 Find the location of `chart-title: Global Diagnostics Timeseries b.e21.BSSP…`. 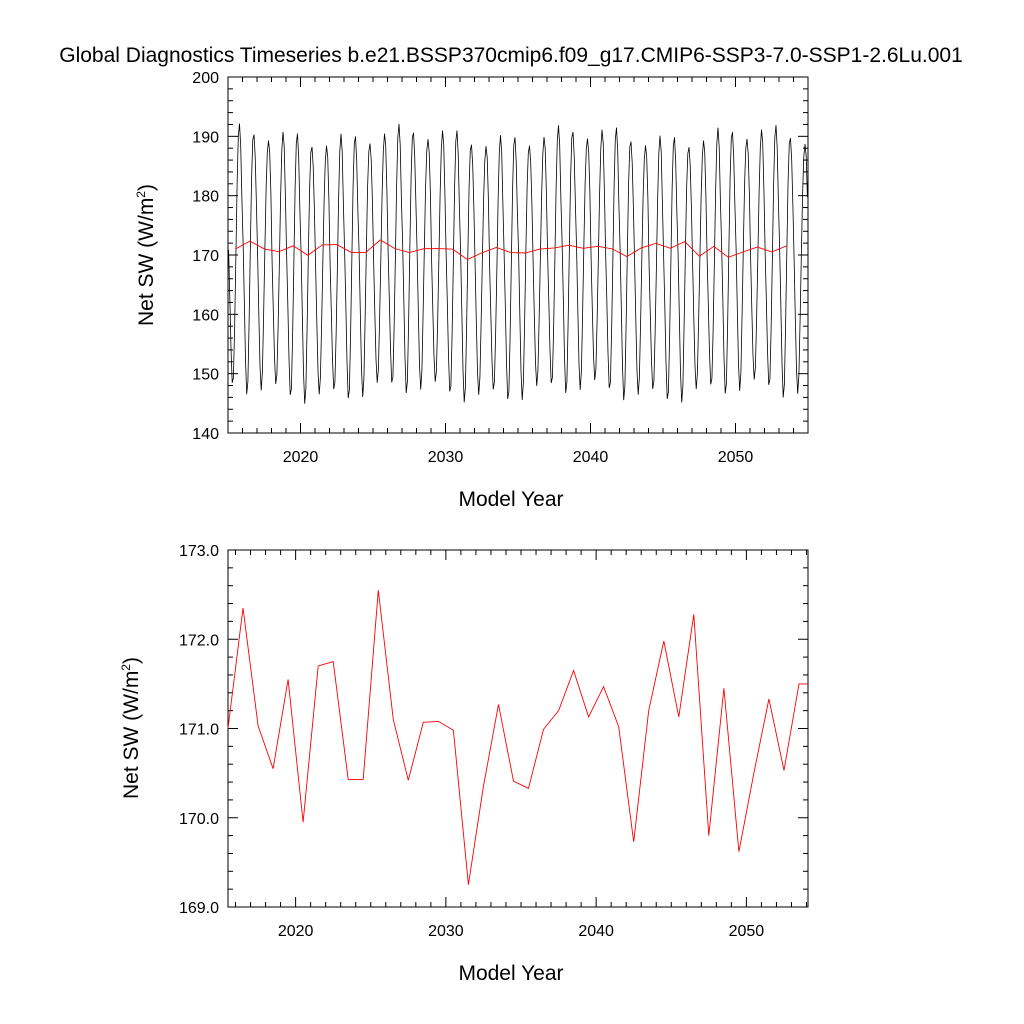

chart-title: Global Diagnostics Timeseries b.e21.BSSP… is located at coordinates (511, 55).